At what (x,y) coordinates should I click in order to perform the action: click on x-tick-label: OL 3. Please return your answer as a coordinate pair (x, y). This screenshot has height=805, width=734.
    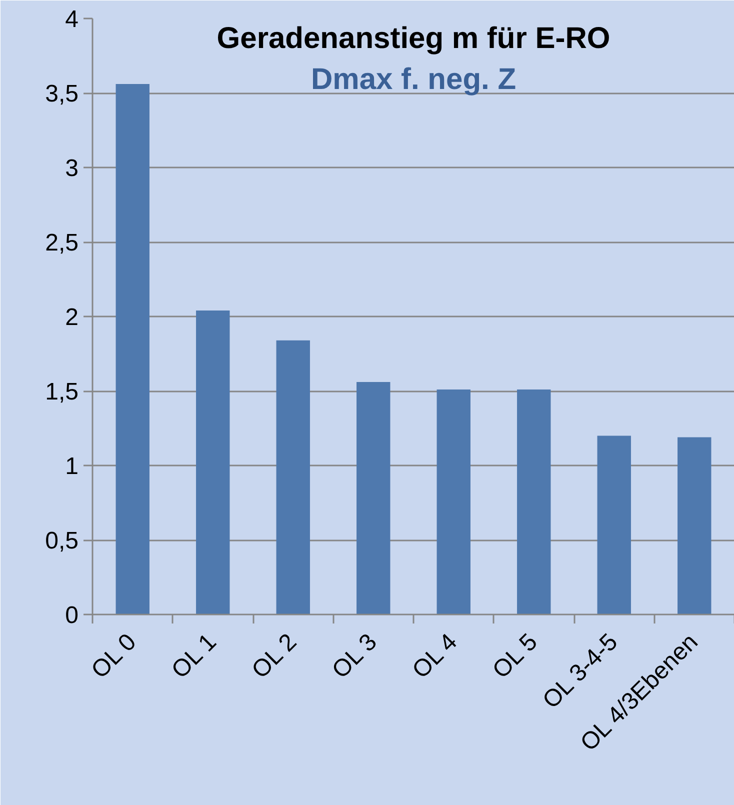
    Looking at the image, I should click on (354, 656).